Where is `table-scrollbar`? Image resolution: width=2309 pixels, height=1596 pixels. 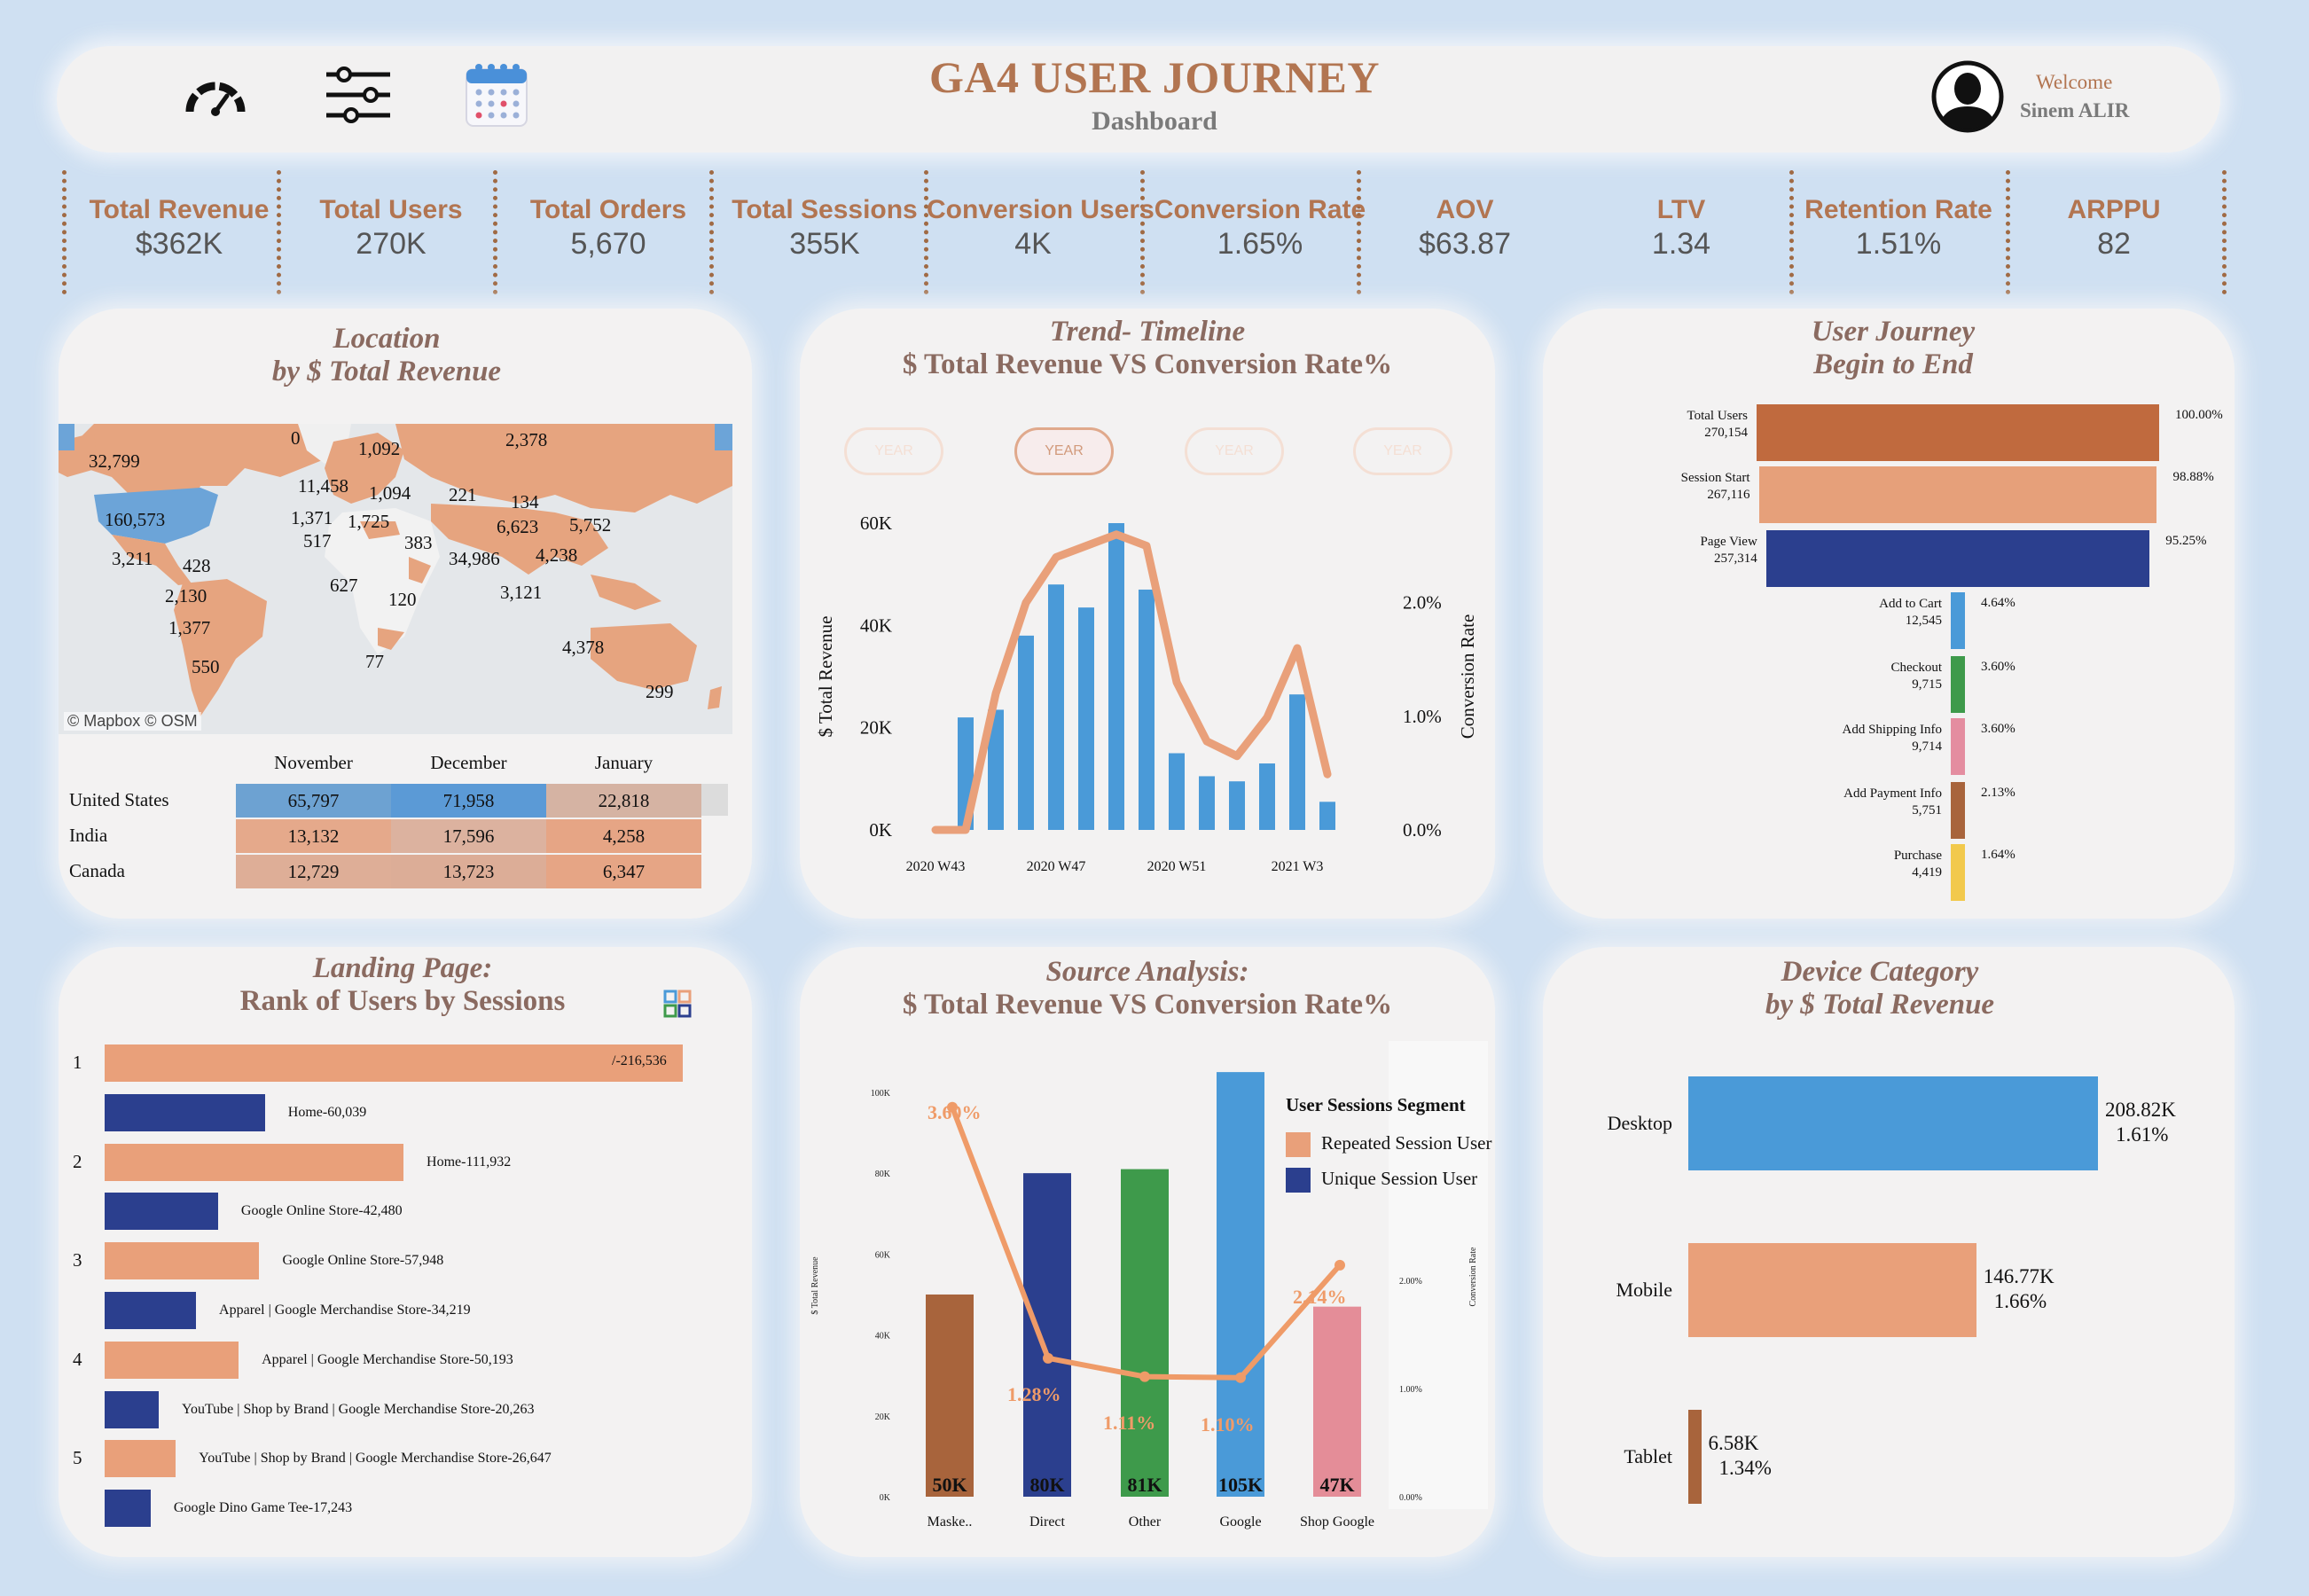
table-scrollbar is located at coordinates (714, 800).